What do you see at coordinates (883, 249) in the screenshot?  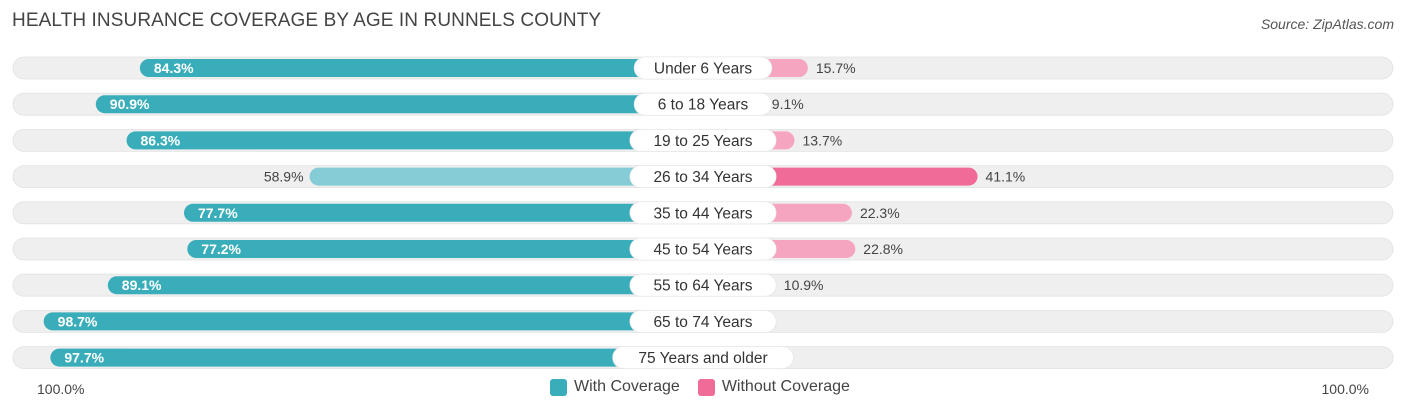 I see `value-label-without-coverage-45-to-54-years: 22.8%` at bounding box center [883, 249].